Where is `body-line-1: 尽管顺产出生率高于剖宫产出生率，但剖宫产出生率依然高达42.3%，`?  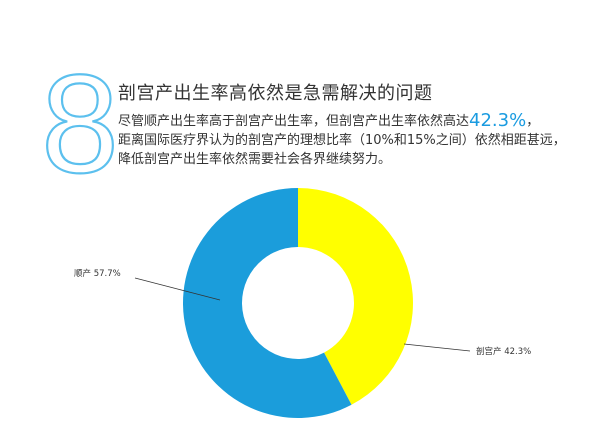 body-line-1: 尽管顺产出生率高于剖宫产出生率，但剖宫产出生率依然高达42.3%， is located at coordinates (353, 121).